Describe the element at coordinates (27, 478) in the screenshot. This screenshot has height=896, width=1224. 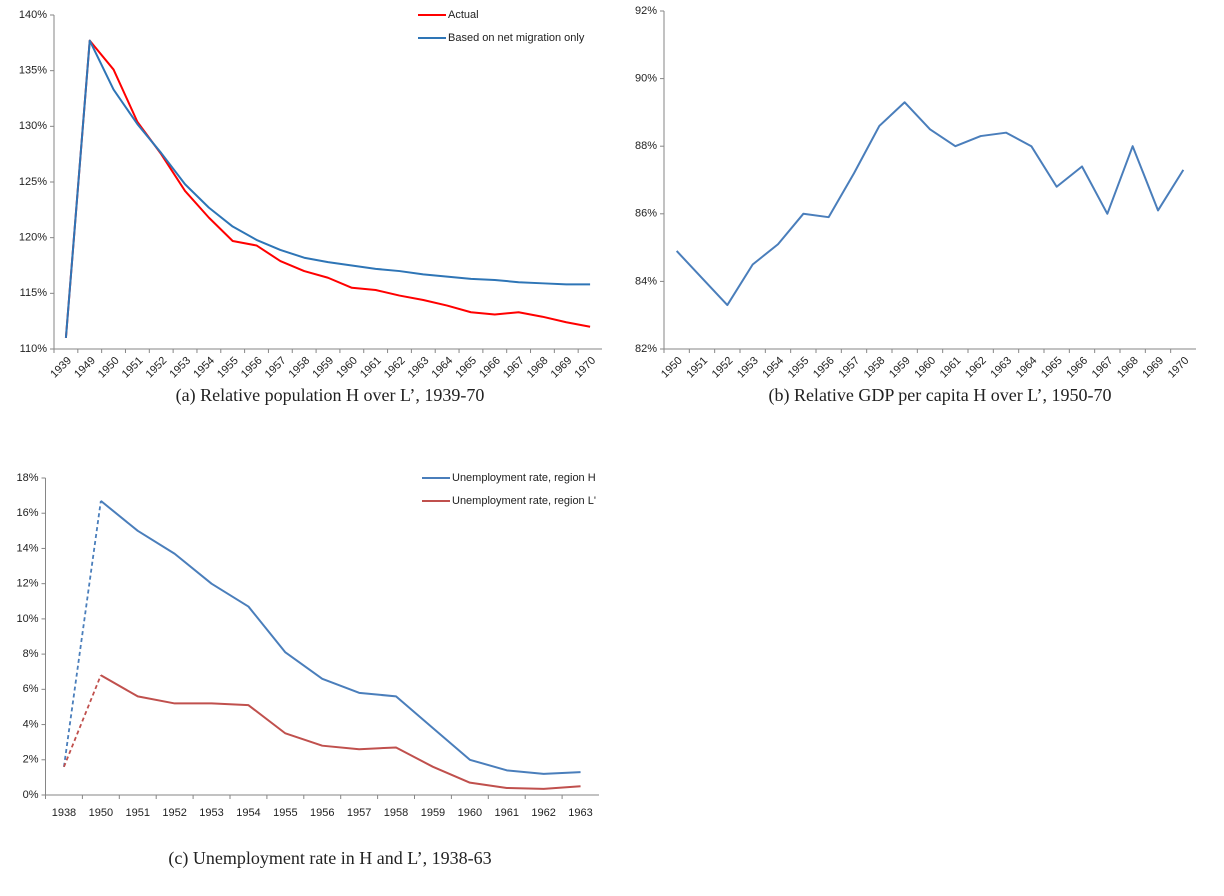
I see `y-tick-label: 18%` at that location.